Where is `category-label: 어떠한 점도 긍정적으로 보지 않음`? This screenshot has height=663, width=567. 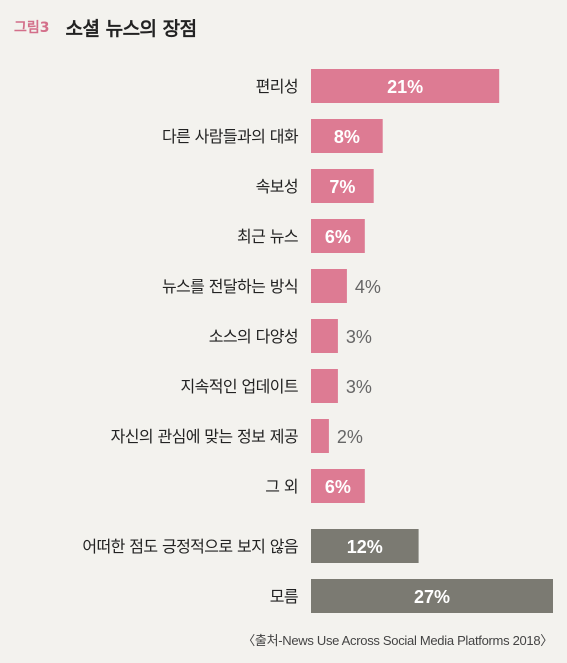 category-label: 어떠한 점도 긍정적으로 보지 않음 is located at coordinates (190, 546).